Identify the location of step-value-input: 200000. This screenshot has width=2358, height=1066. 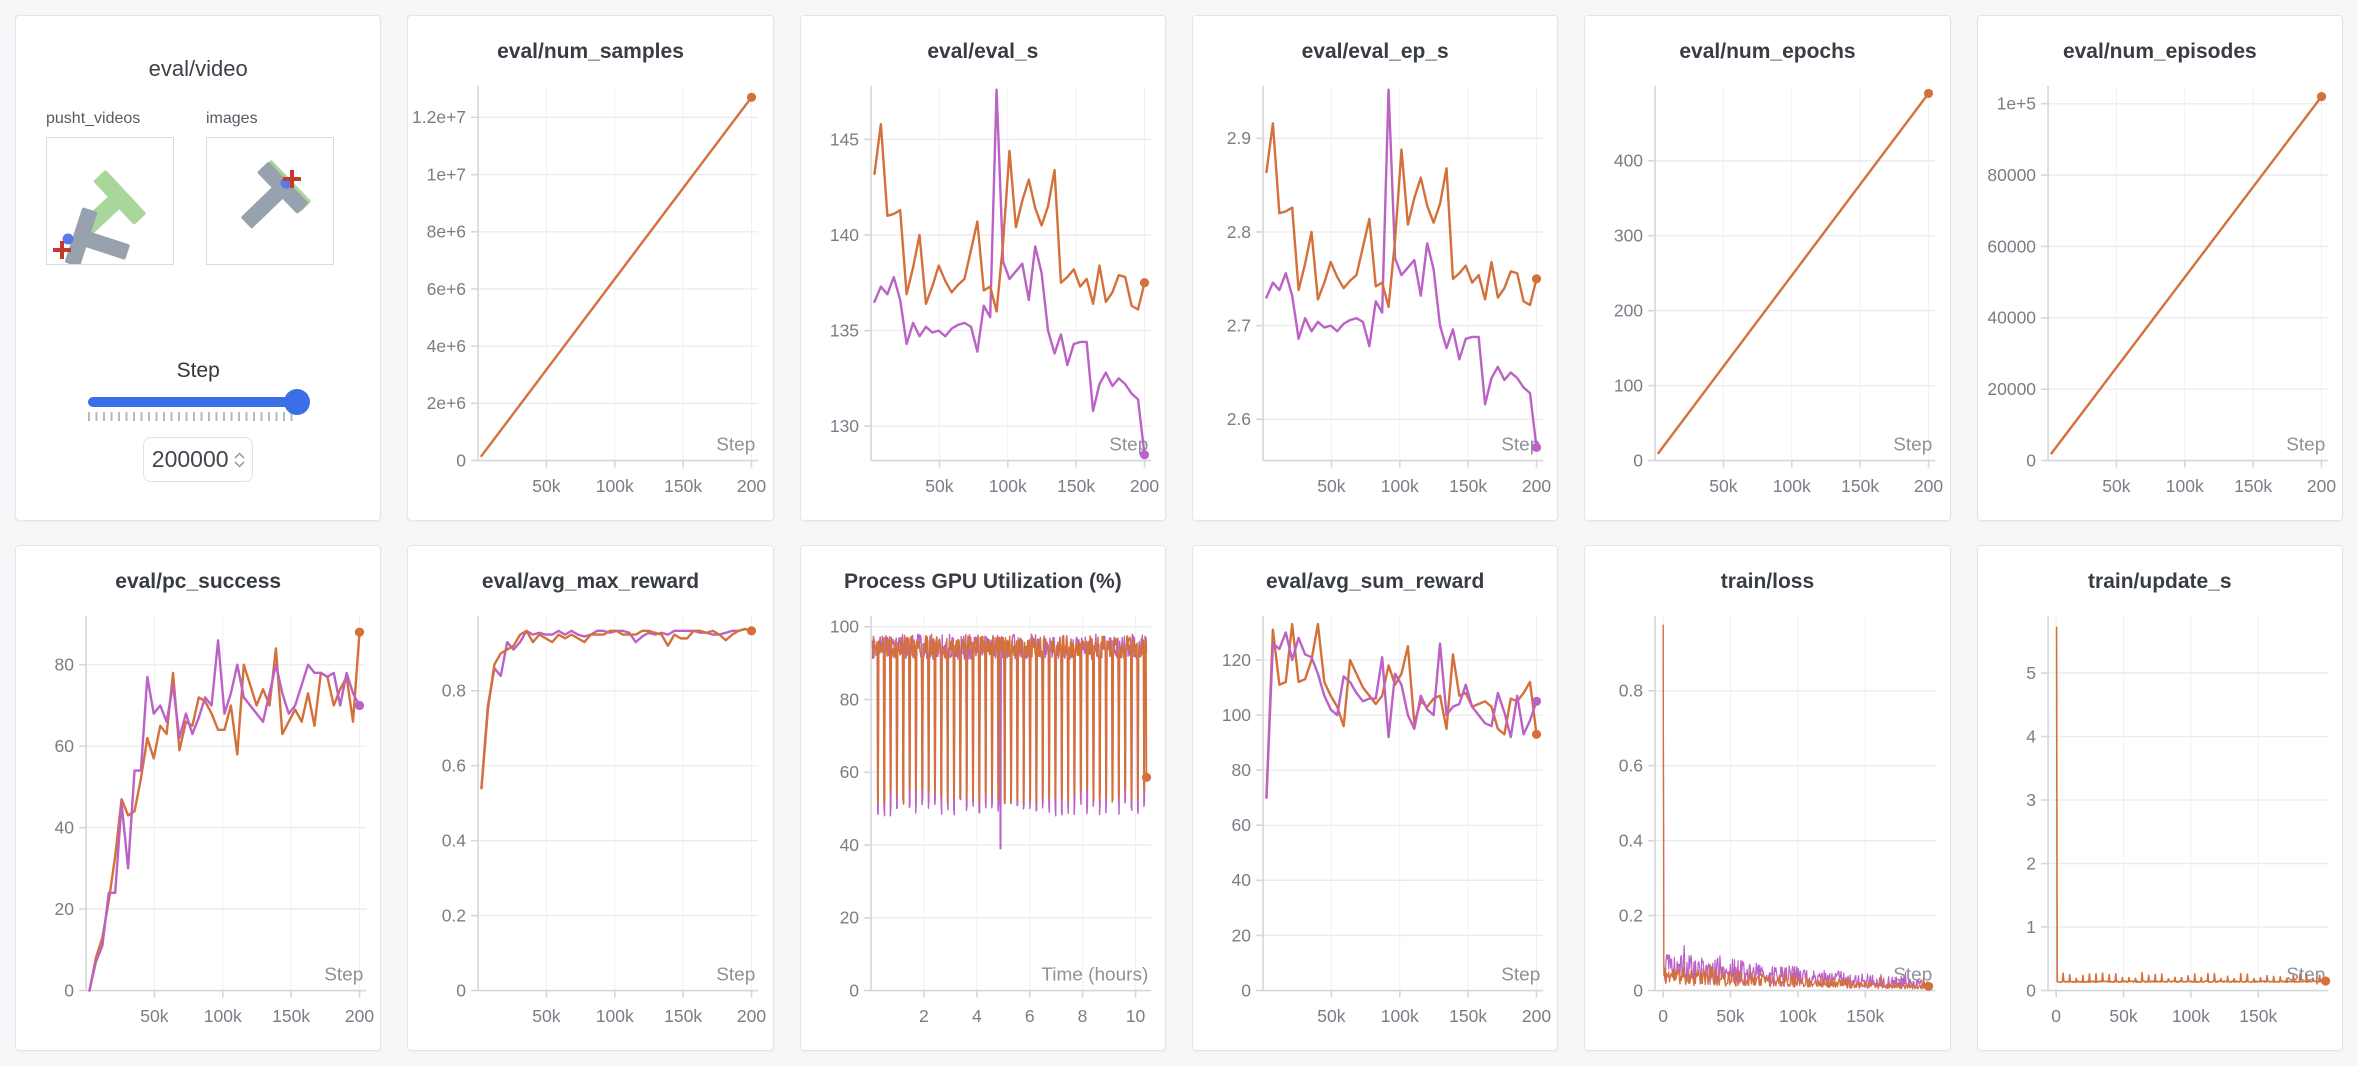
(198, 459).